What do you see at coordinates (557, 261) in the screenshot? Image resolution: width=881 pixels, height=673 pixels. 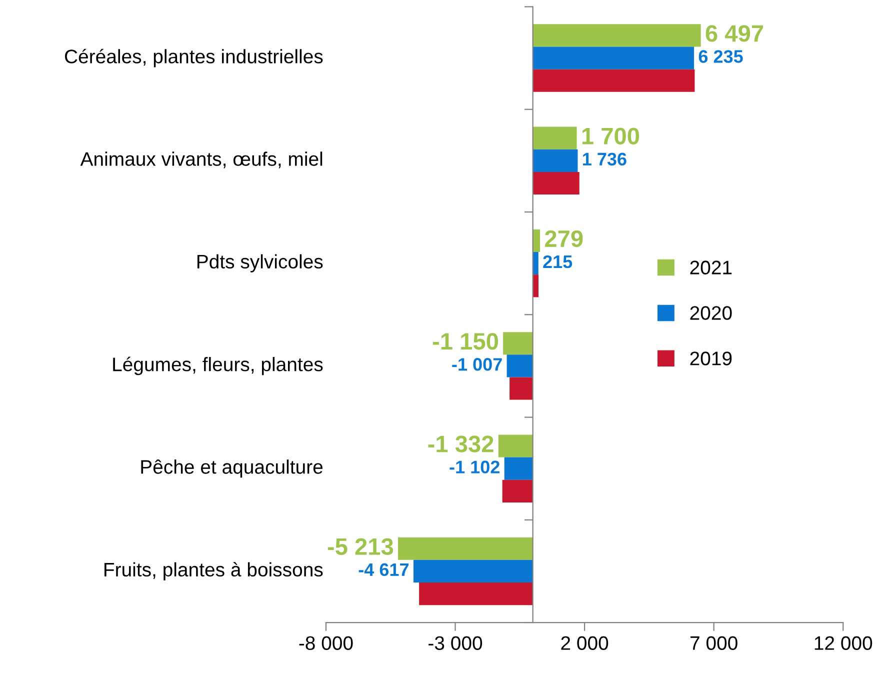 I see `data-label: 215` at bounding box center [557, 261].